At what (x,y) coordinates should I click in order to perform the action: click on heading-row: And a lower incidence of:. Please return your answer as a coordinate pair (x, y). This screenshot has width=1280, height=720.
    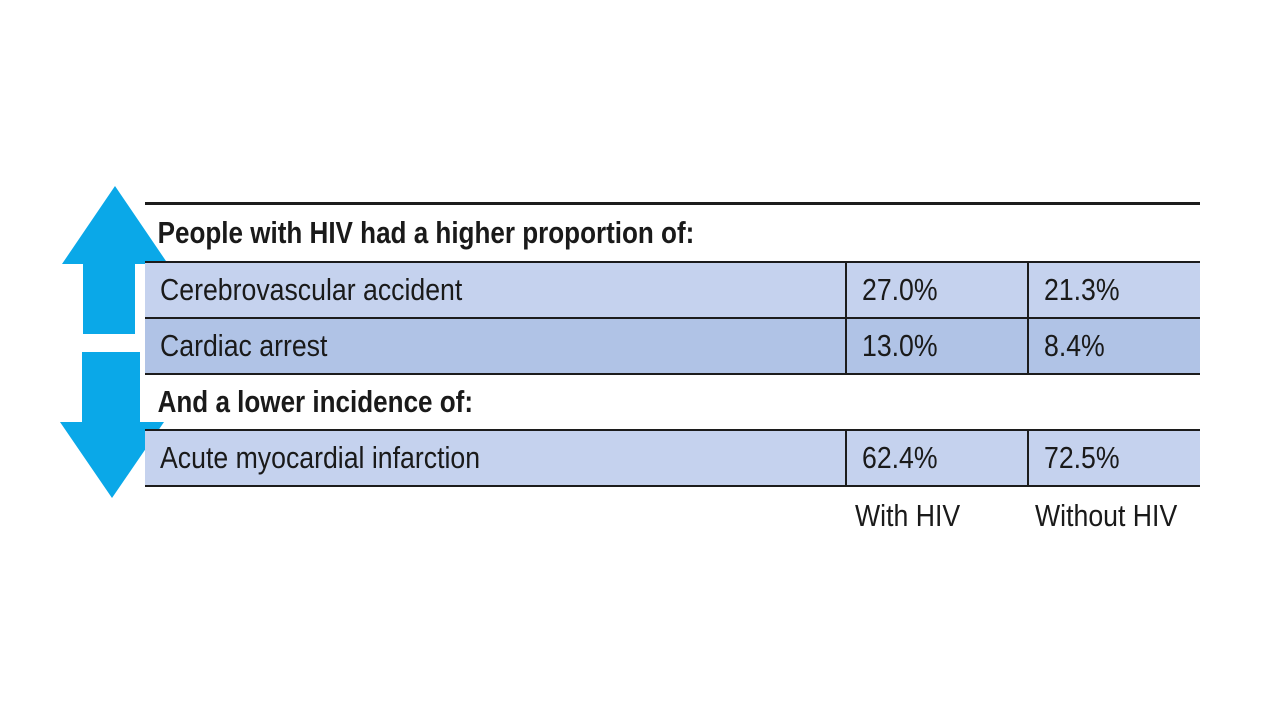
    Looking at the image, I should click on (672, 401).